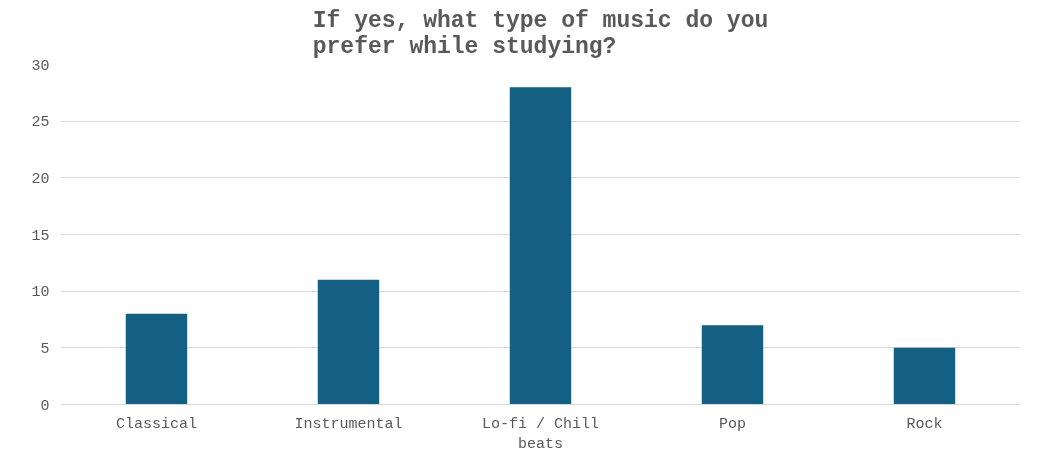 This screenshot has width=1045, height=460. I want to click on x-tick-label: Classical, so click(156, 424).